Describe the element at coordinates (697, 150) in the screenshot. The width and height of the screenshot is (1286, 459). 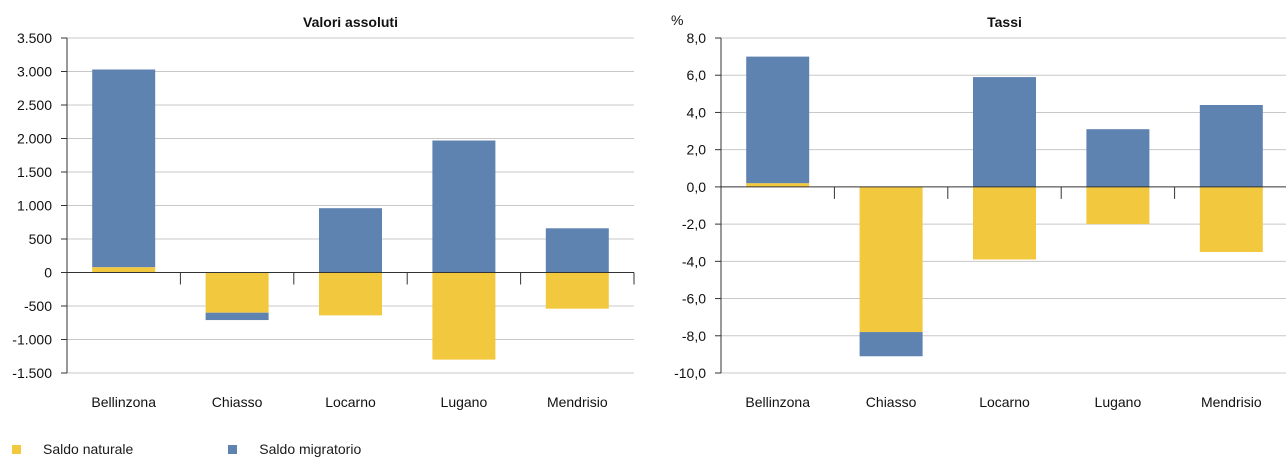
I see `rates-y-tick-label: 2,0` at that location.